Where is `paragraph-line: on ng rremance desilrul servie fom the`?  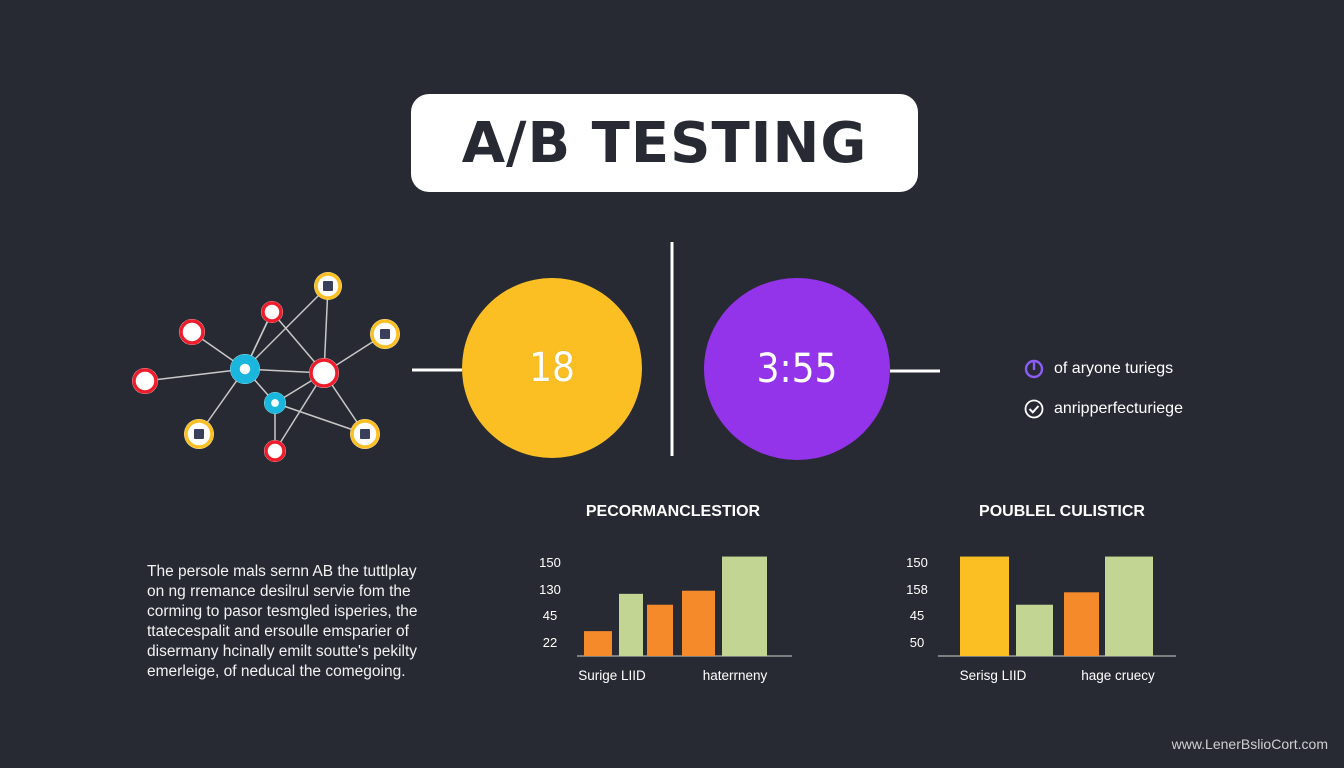 paragraph-line: on ng rremance desilrul servie fom the is located at coordinates (279, 591).